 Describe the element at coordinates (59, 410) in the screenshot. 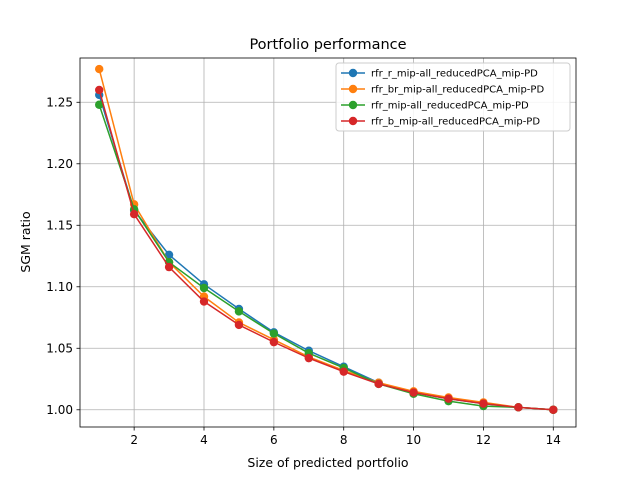

I see `y-tick-label: 1.00` at that location.